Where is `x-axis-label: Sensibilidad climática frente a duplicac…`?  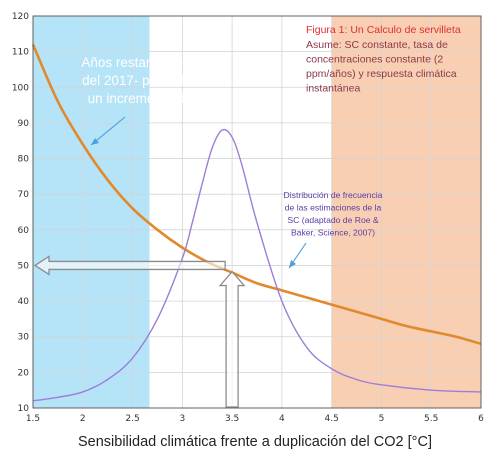 x-axis-label: Sensibilidad climática frente a duplicac… is located at coordinates (255, 442).